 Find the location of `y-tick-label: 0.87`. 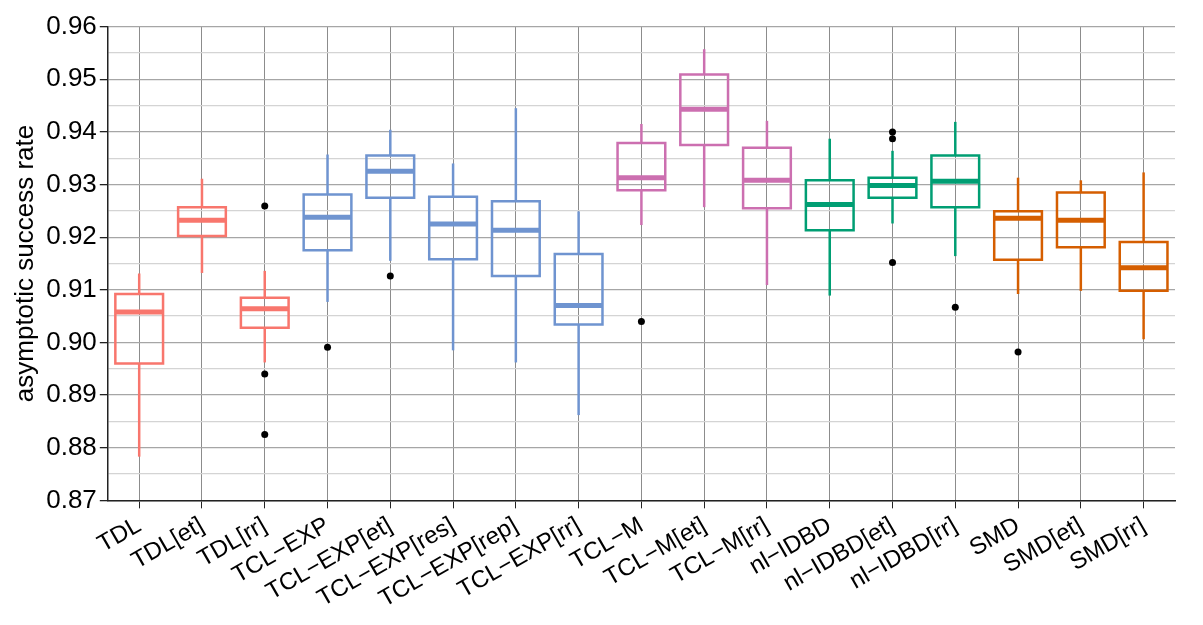

y-tick-label: 0.87 is located at coordinates (71, 498).